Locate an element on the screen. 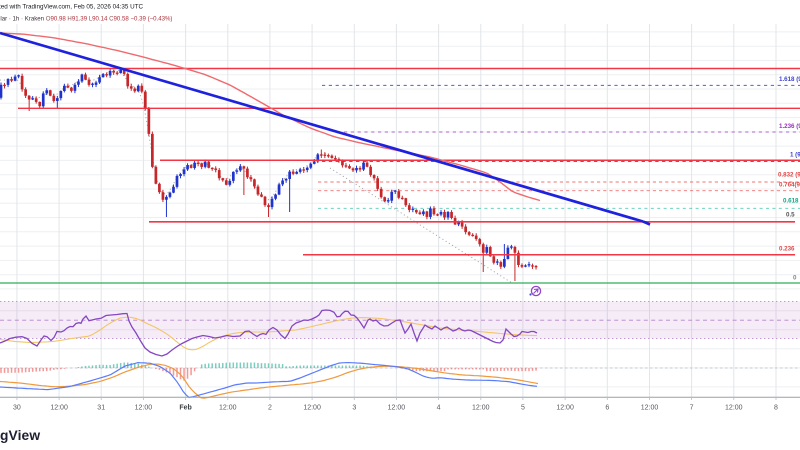  svg-text: 1.236 (9 is located at coordinates (789, 126).